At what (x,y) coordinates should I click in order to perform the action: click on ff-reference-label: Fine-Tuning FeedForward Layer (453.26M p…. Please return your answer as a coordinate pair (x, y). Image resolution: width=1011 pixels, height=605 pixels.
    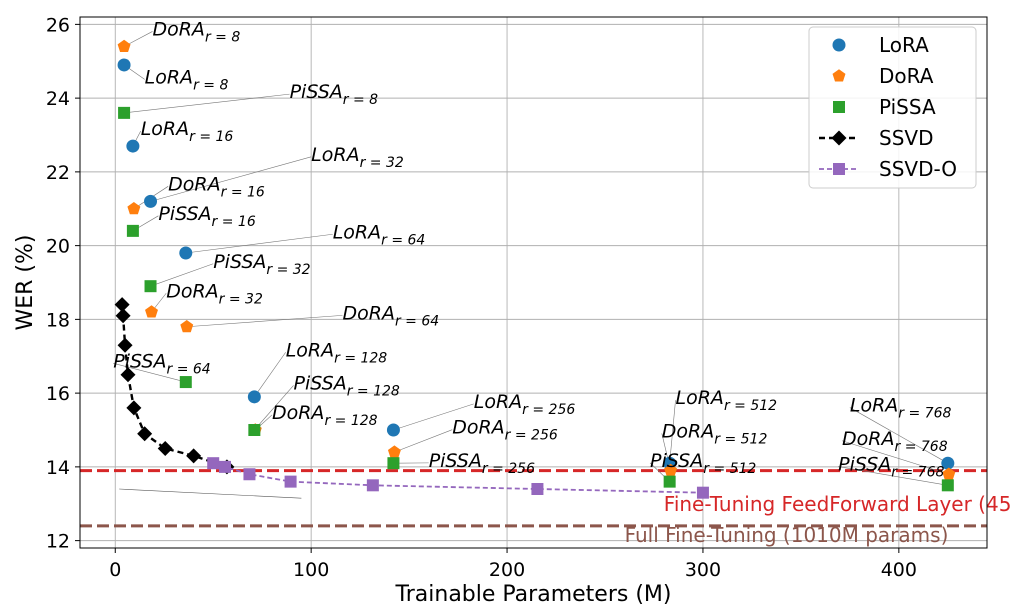
    Looking at the image, I should click on (837, 504).